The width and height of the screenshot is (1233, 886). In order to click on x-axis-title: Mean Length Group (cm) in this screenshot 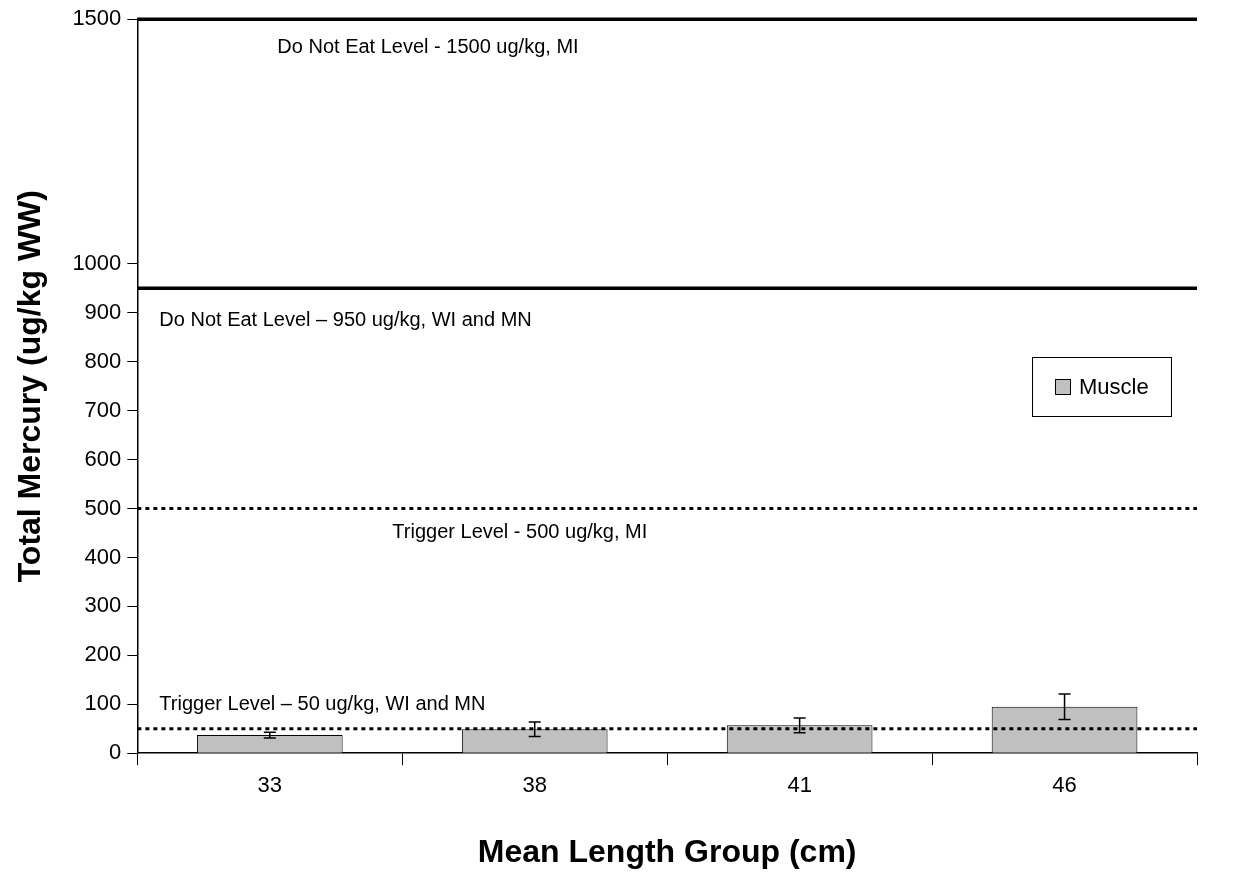, I will do `click(667, 850)`.